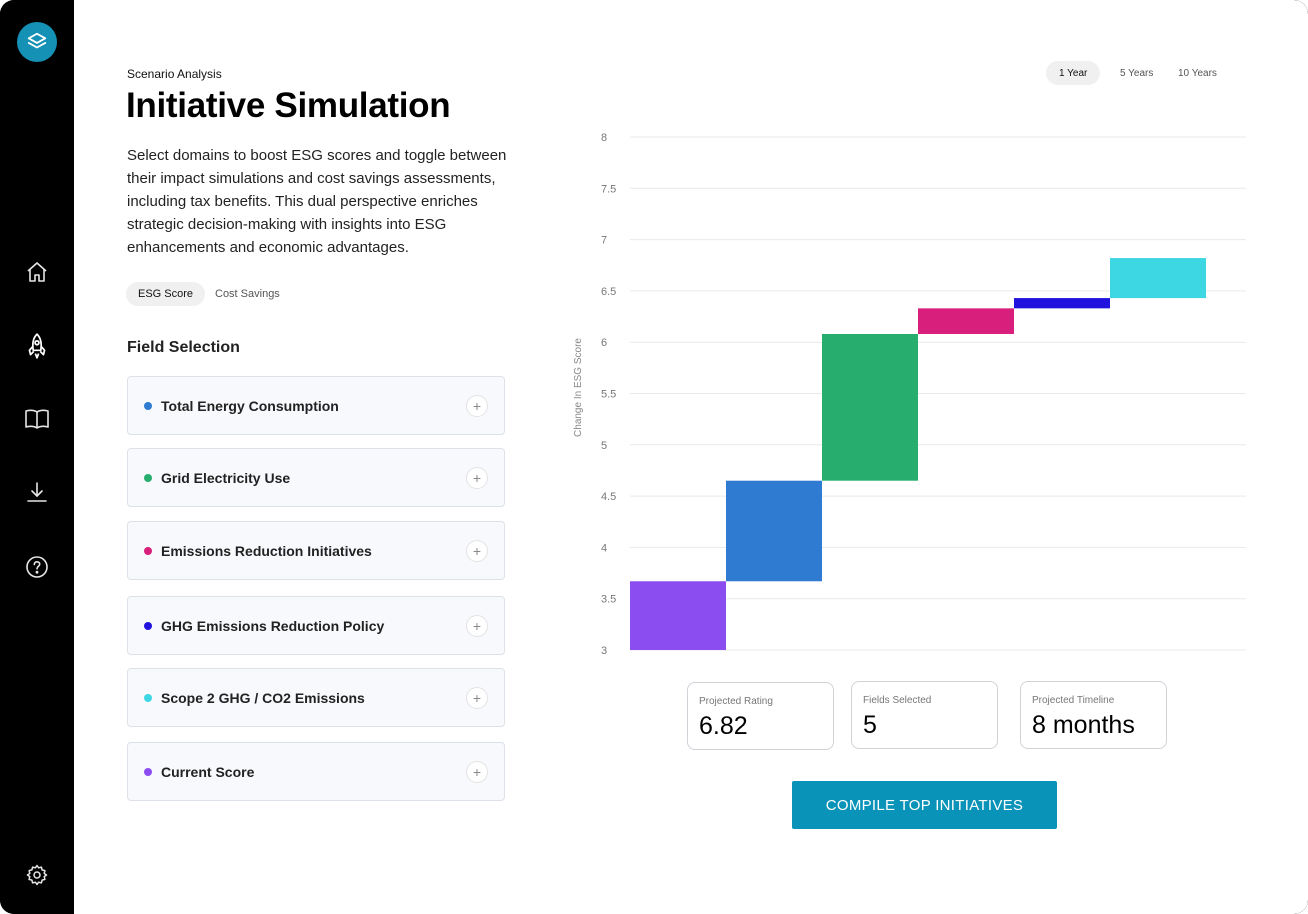  What do you see at coordinates (604, 446) in the screenshot?
I see `y-tick-label: 5` at bounding box center [604, 446].